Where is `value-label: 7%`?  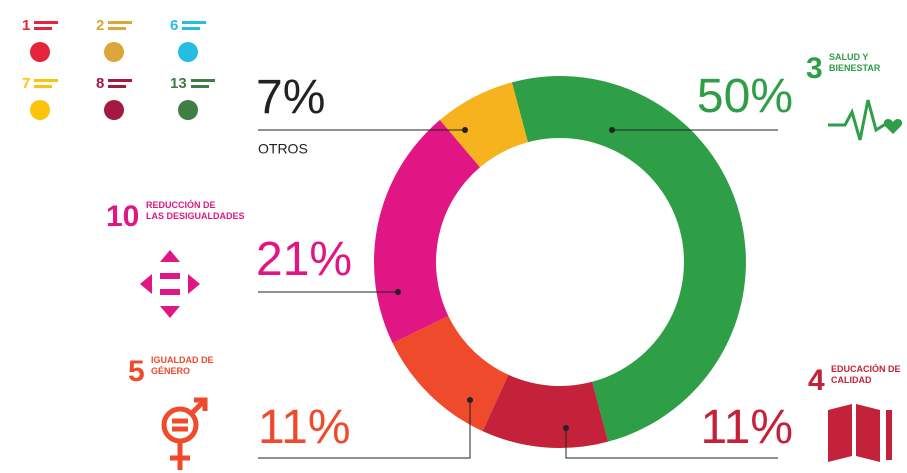 value-label: 7% is located at coordinates (290, 97).